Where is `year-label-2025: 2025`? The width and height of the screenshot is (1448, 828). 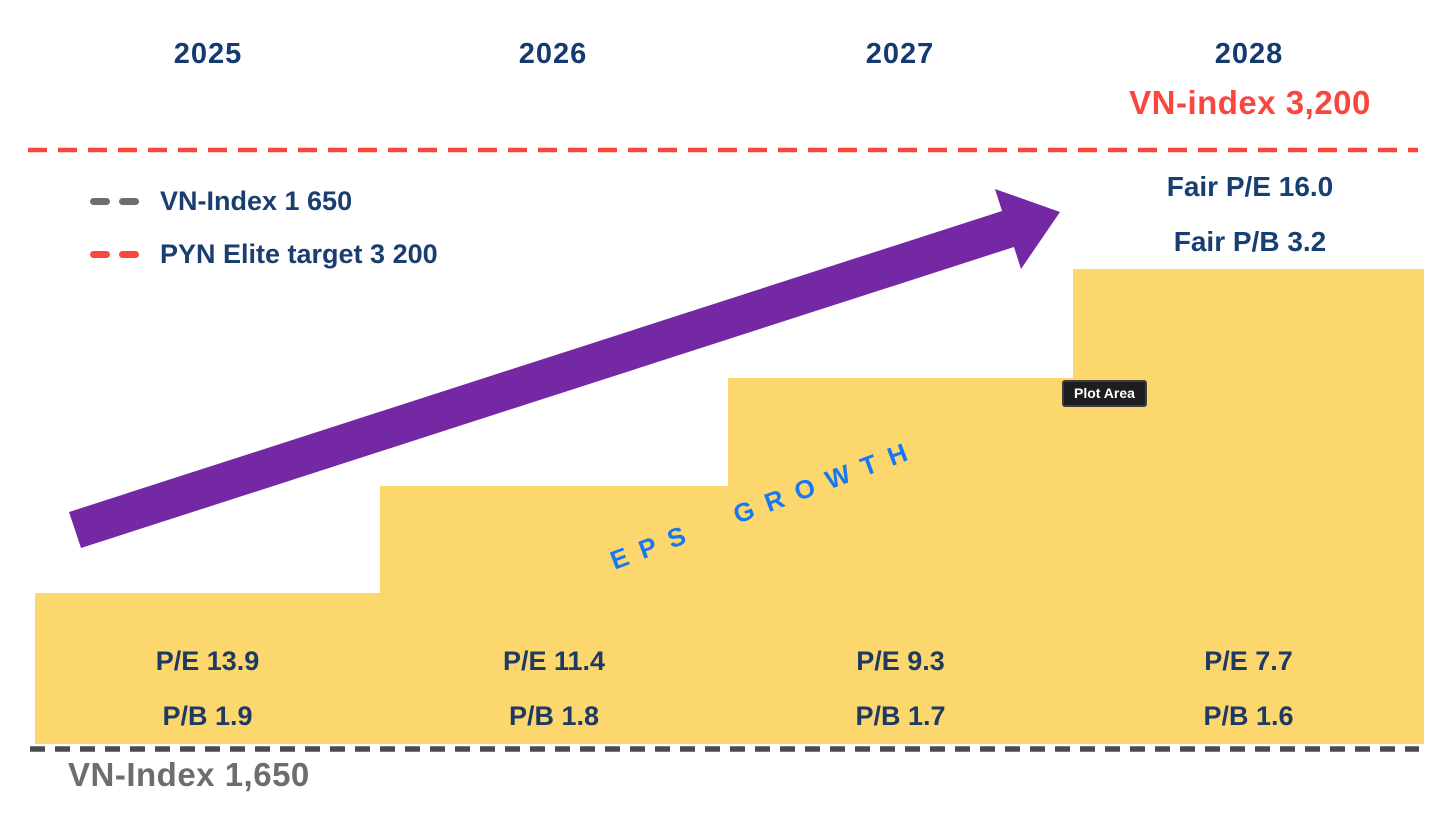
year-label-2025: 2025 is located at coordinates (208, 54).